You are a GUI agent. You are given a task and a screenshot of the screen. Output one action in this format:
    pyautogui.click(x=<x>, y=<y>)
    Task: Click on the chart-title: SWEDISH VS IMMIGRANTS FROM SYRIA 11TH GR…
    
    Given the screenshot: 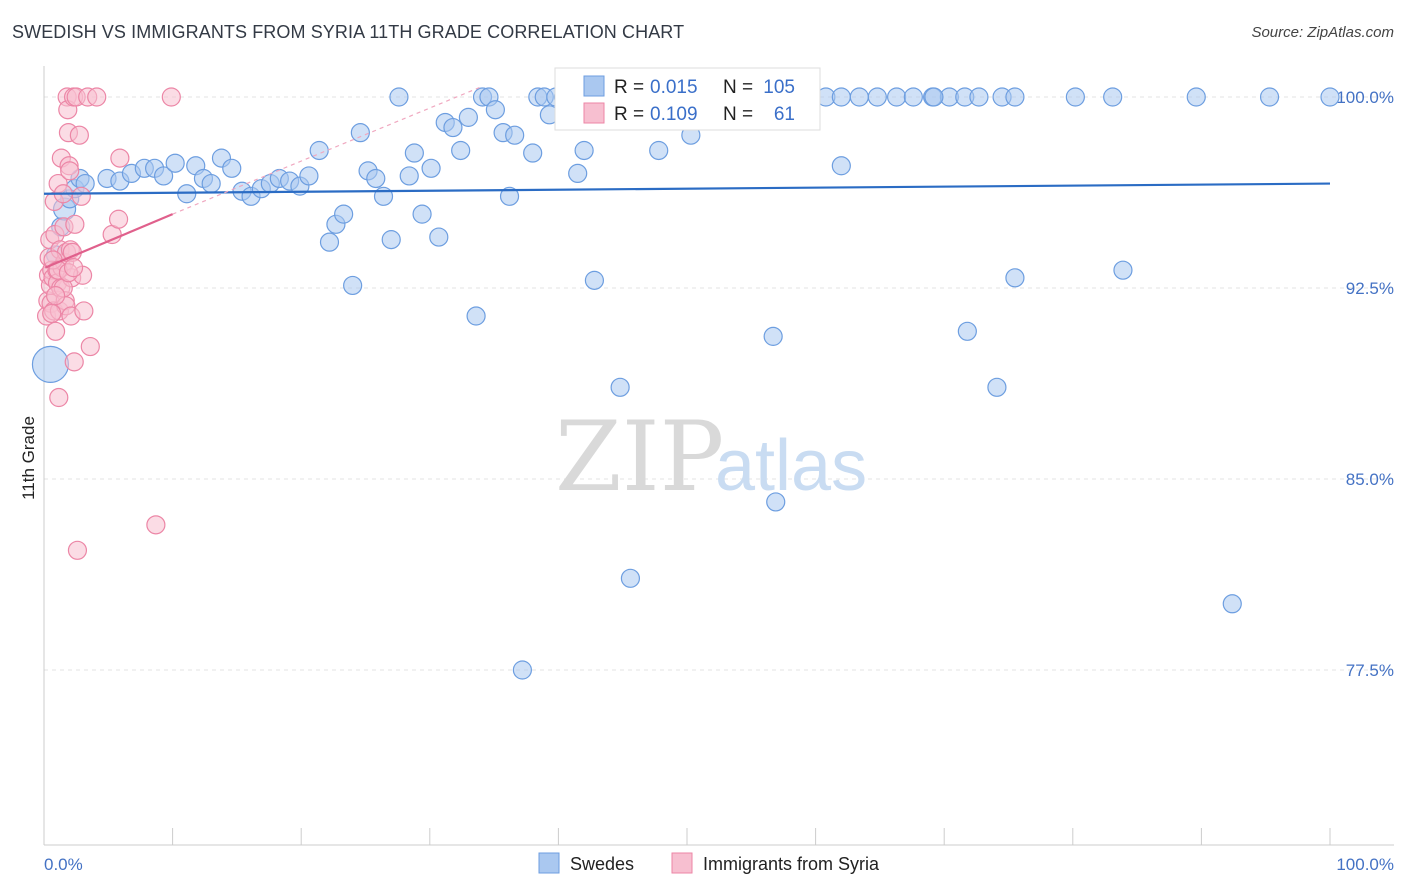 What is the action you would take?
    pyautogui.click(x=348, y=32)
    